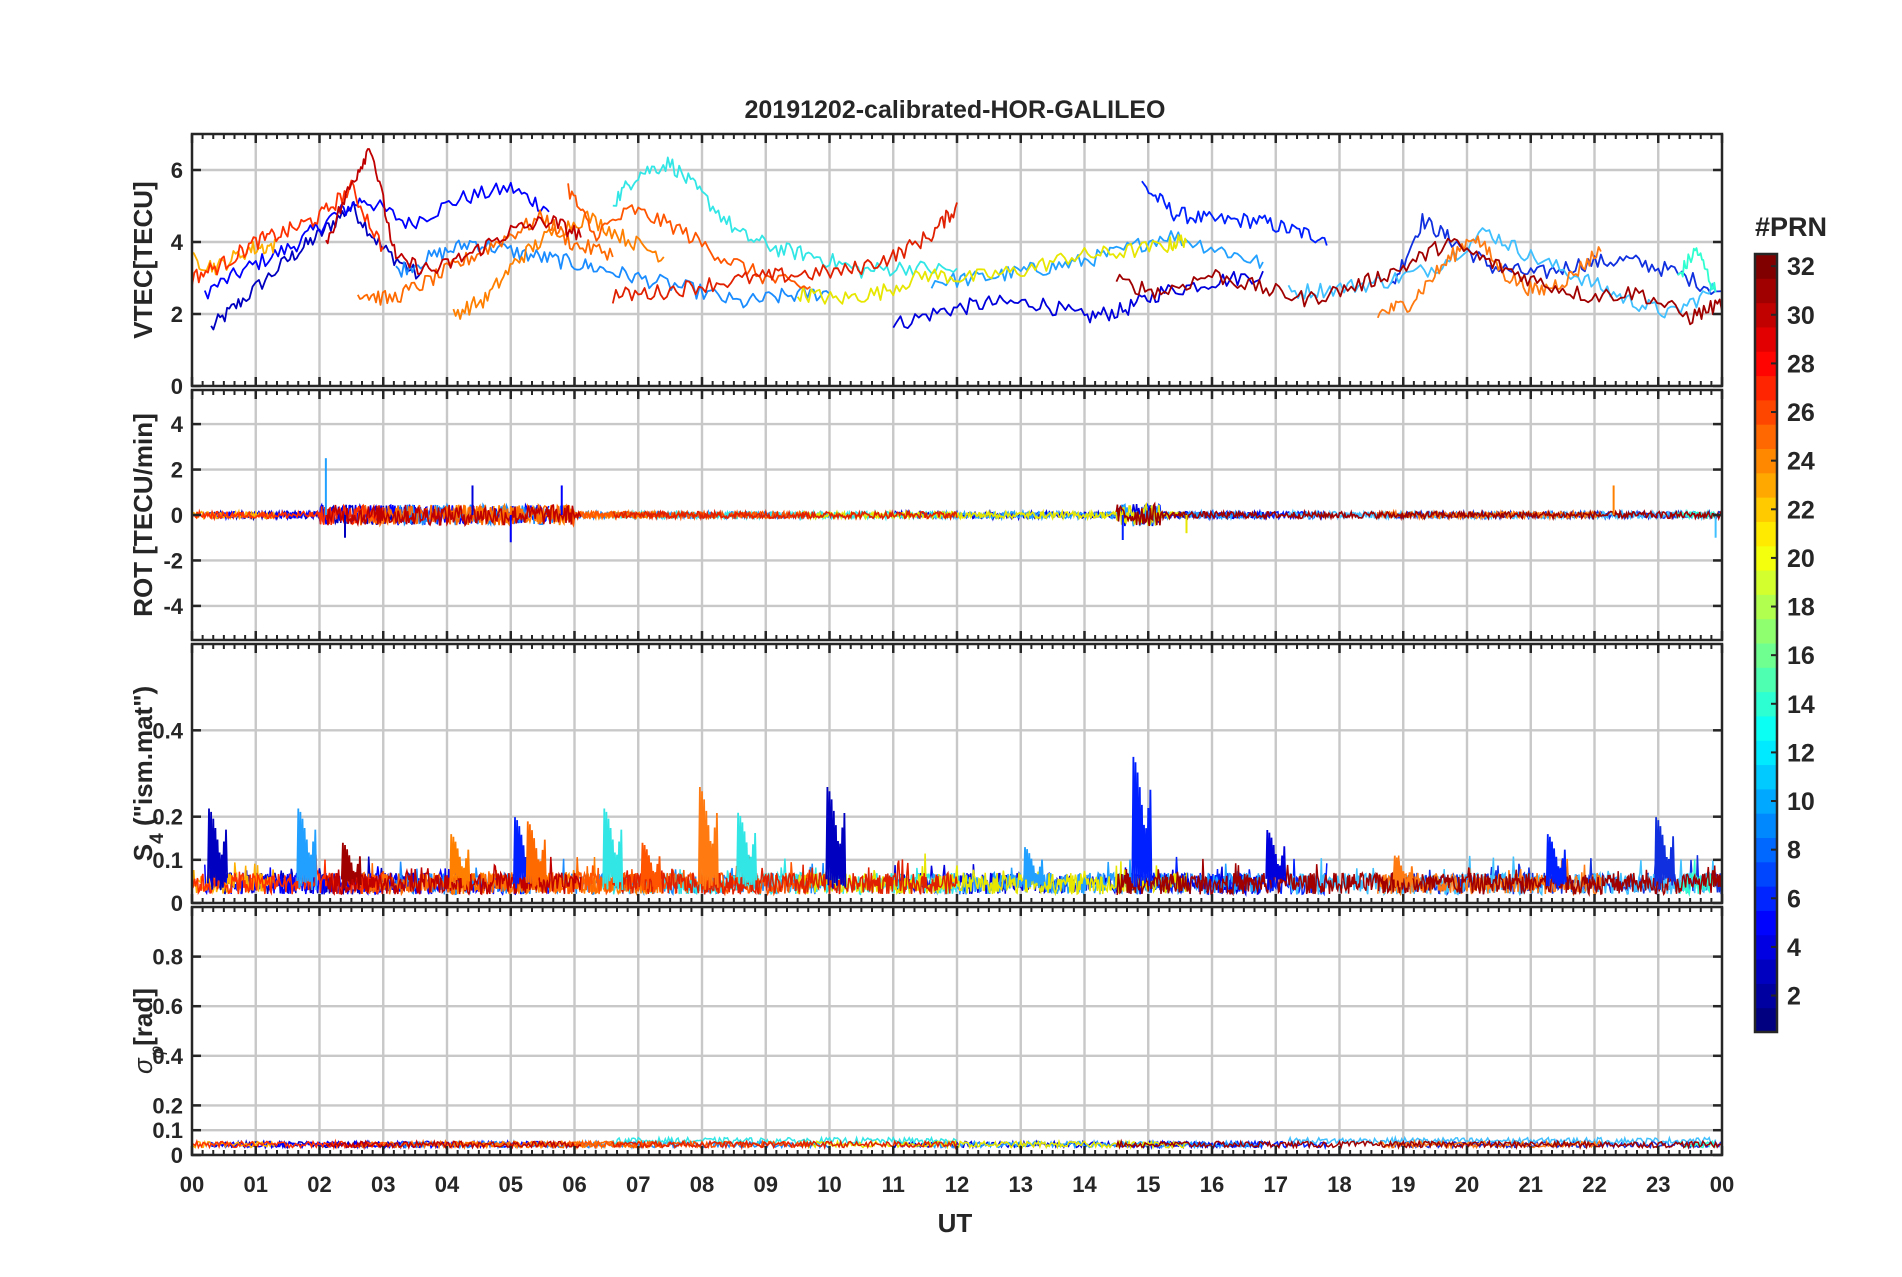  What do you see at coordinates (1212, 1184) in the screenshot?
I see `x-tick-label: 16` at bounding box center [1212, 1184].